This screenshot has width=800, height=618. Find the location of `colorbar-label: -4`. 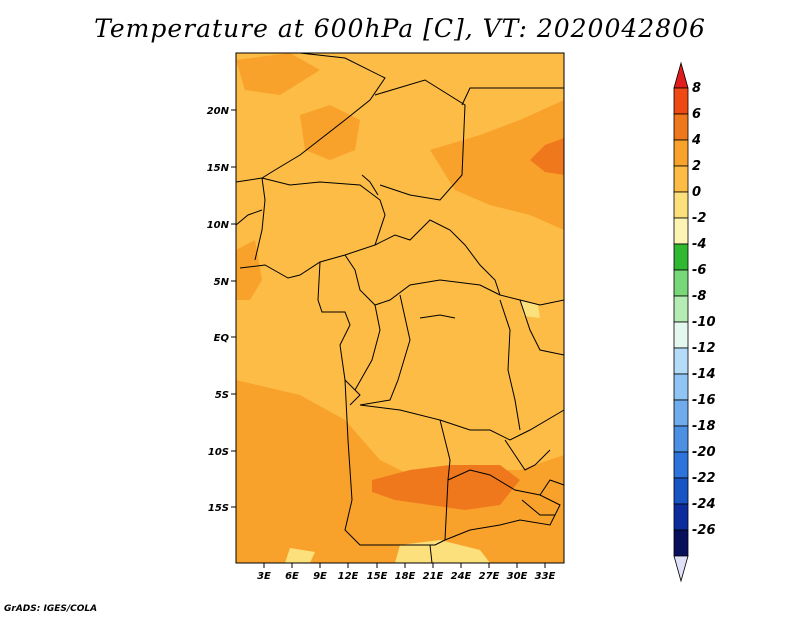

colorbar-label: -4 is located at coordinates (699, 244).